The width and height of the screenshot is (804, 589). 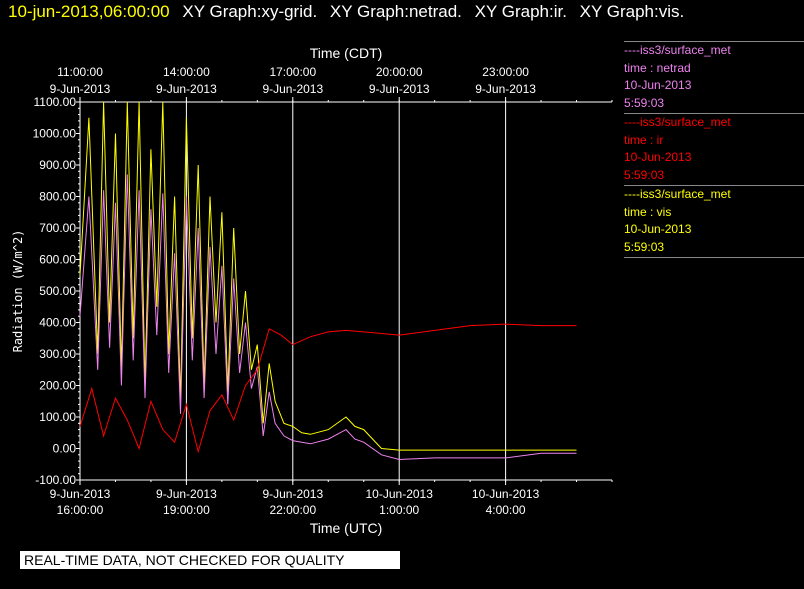 What do you see at coordinates (648, 211) in the screenshot?
I see `legend-variable: time : vis` at bounding box center [648, 211].